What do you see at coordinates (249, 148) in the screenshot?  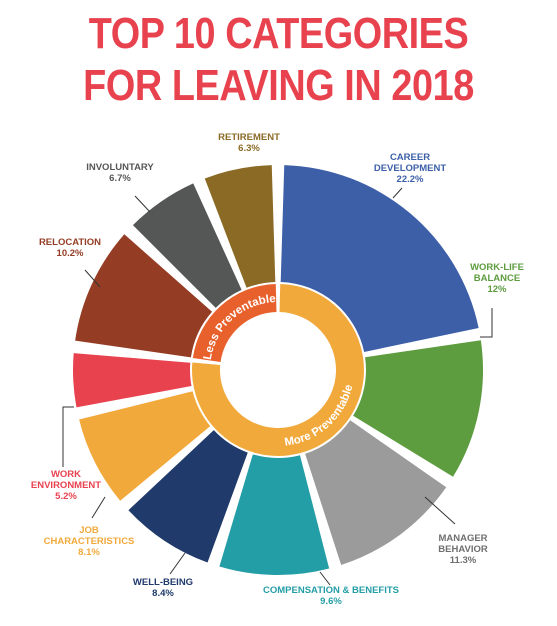 I see `label-value: 6.3%` at bounding box center [249, 148].